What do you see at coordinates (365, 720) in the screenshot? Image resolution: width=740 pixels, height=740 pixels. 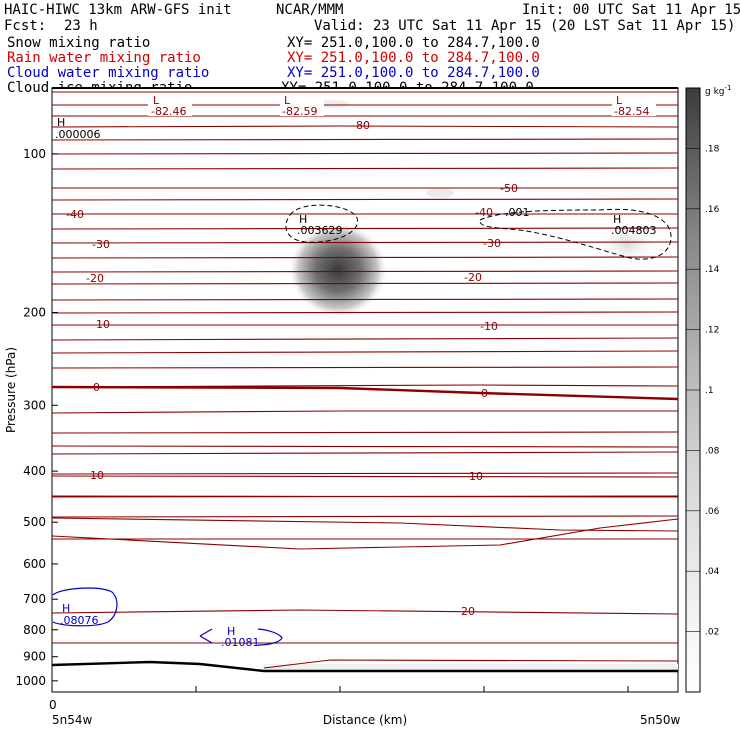 I see `x-axis-title: Distance (km)` at bounding box center [365, 720].